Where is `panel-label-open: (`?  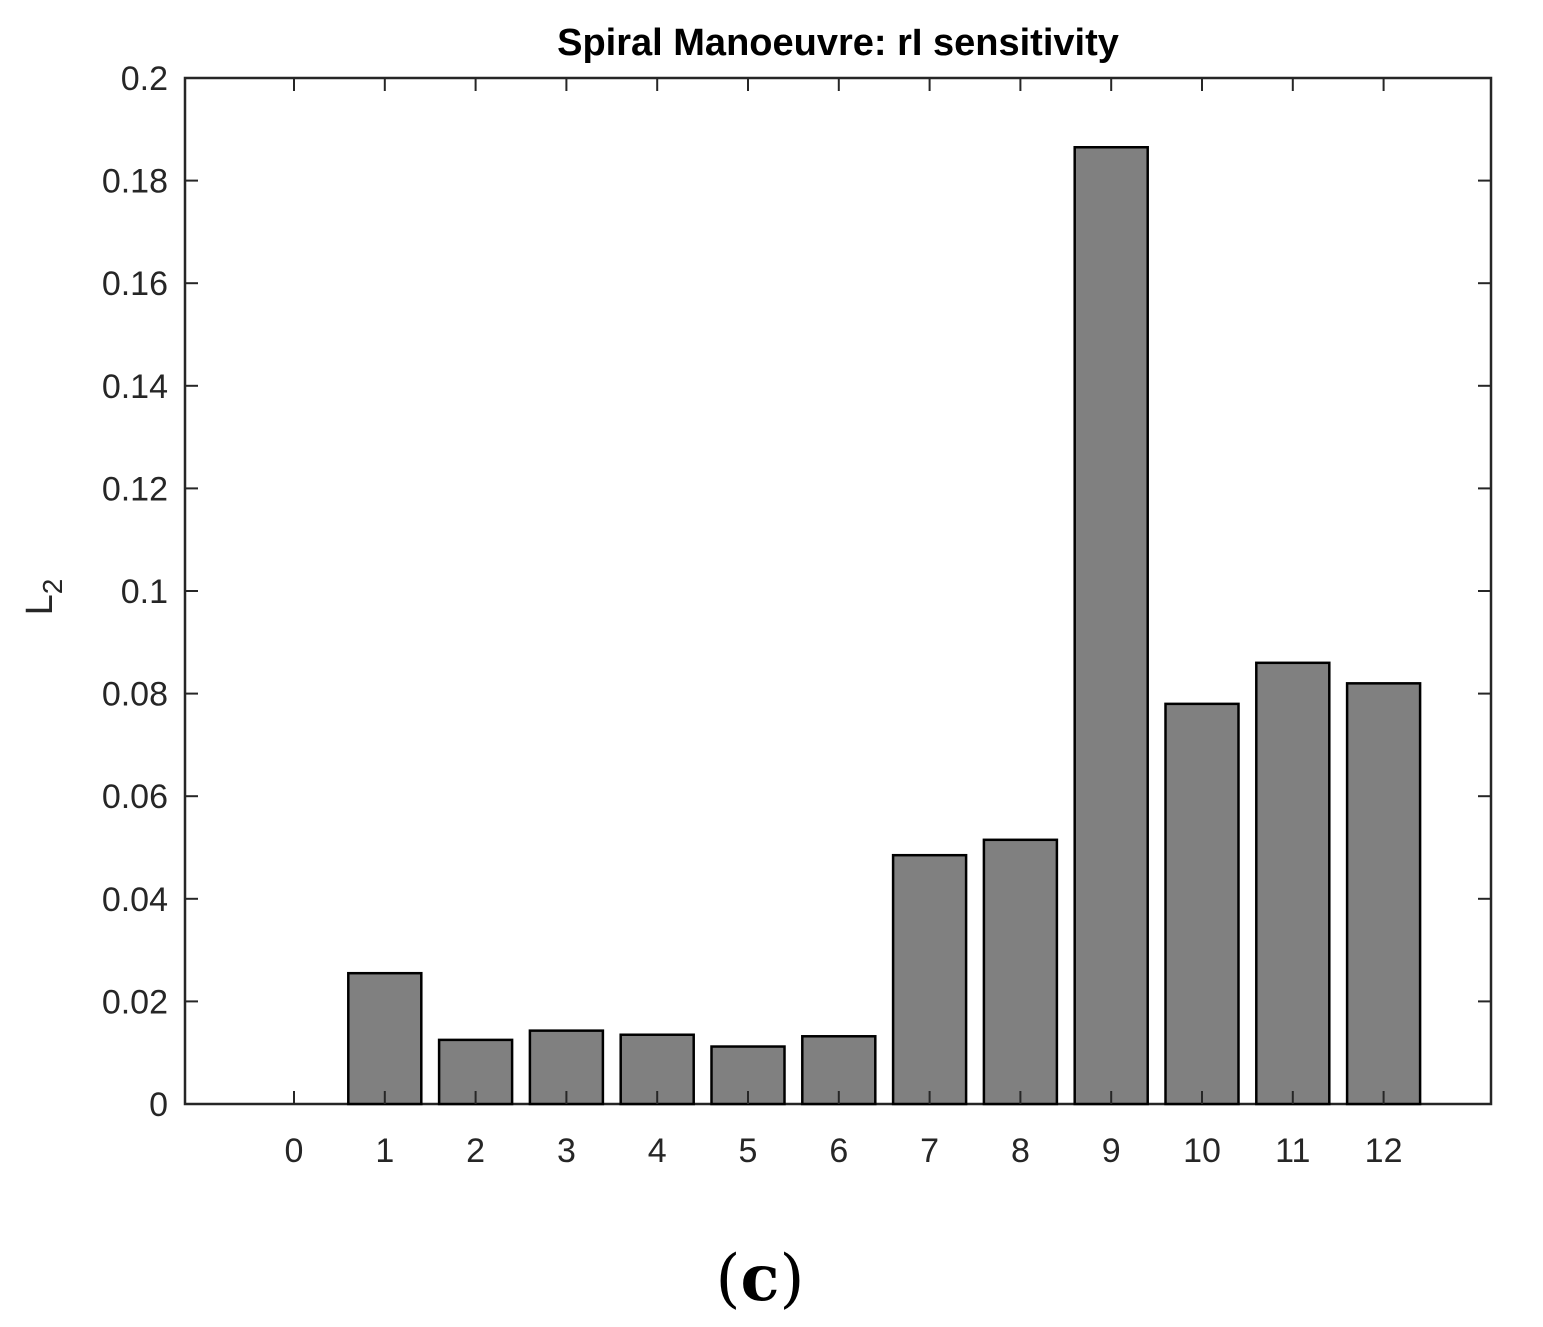 panel-label-open: ( is located at coordinates (728, 1279).